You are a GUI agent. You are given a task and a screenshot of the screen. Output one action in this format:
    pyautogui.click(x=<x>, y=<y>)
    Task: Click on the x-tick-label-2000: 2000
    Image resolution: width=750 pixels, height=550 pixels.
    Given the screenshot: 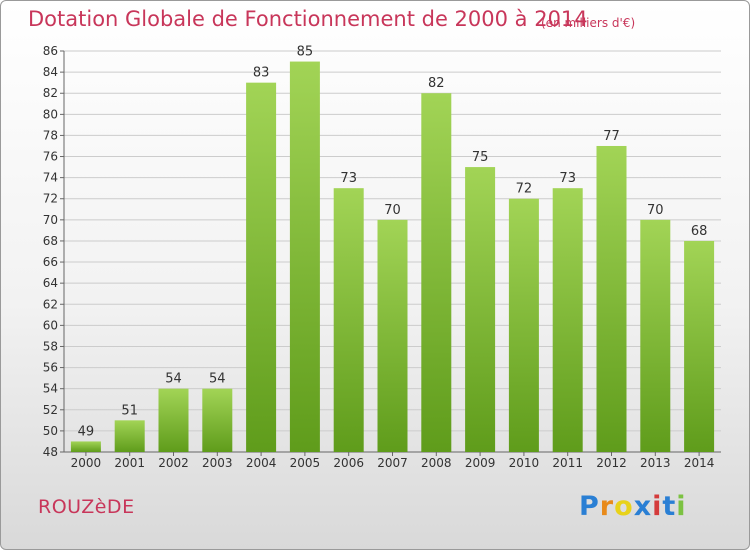 What is the action you would take?
    pyautogui.click(x=86, y=463)
    